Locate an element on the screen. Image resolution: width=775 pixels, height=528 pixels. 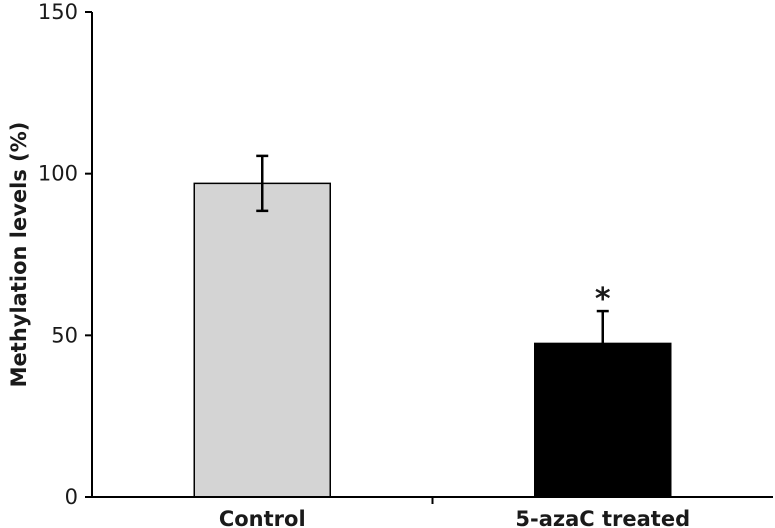
y-tick-label: 50 is located at coordinates (64, 335).